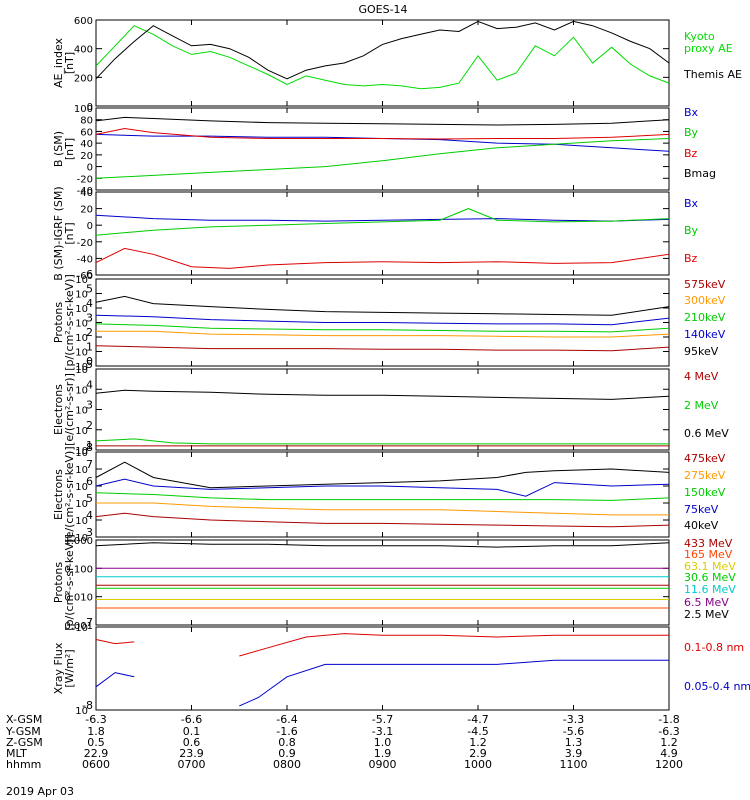 The width and height of the screenshot is (750, 800). I want to click on legend-entry: 75keV, so click(701, 509).